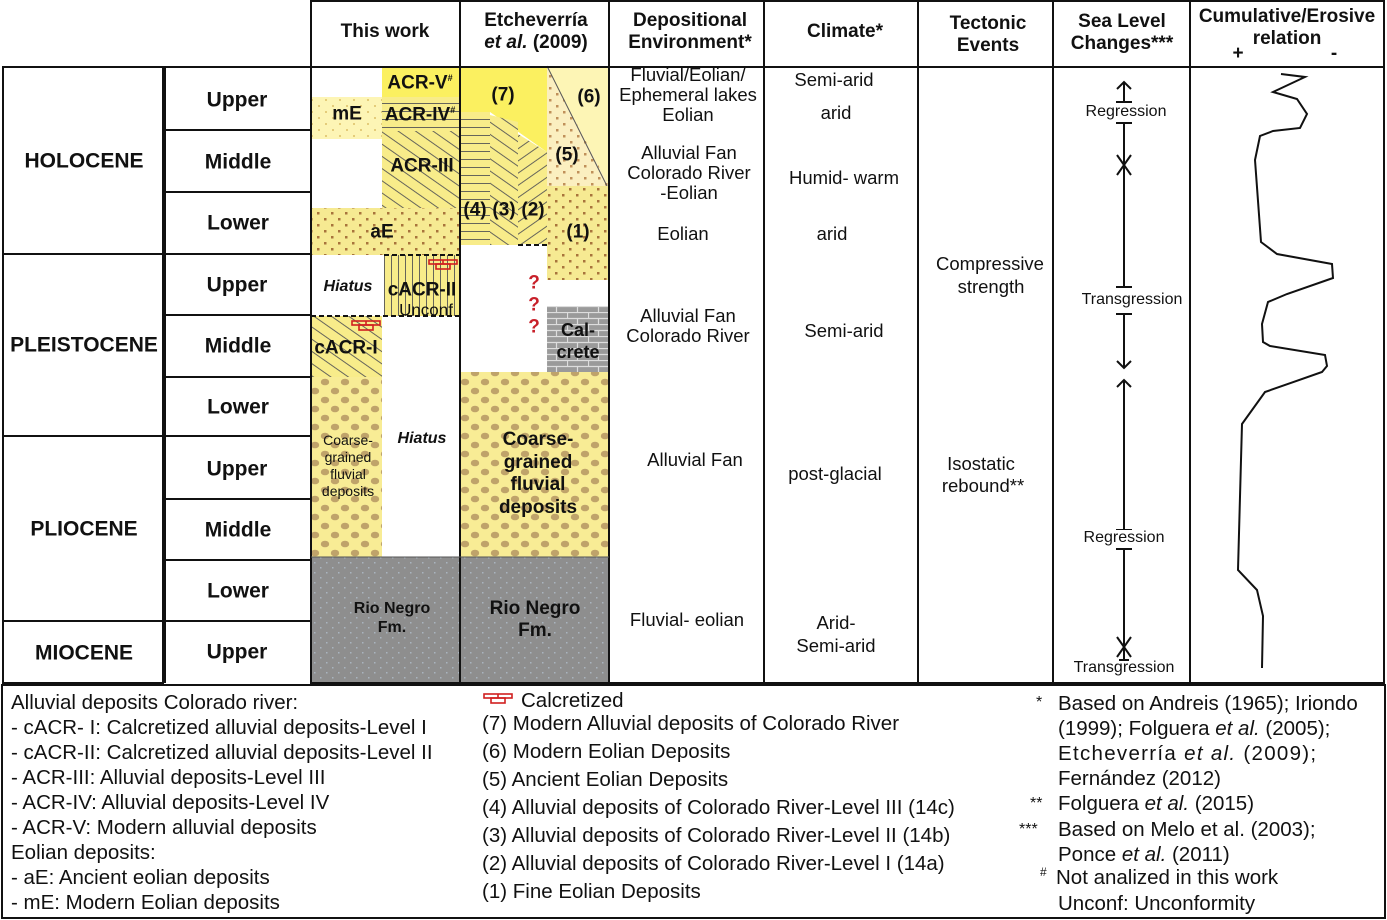  Describe the element at coordinates (1277, 753) in the screenshot. I see `note-text: (2009);` at that location.